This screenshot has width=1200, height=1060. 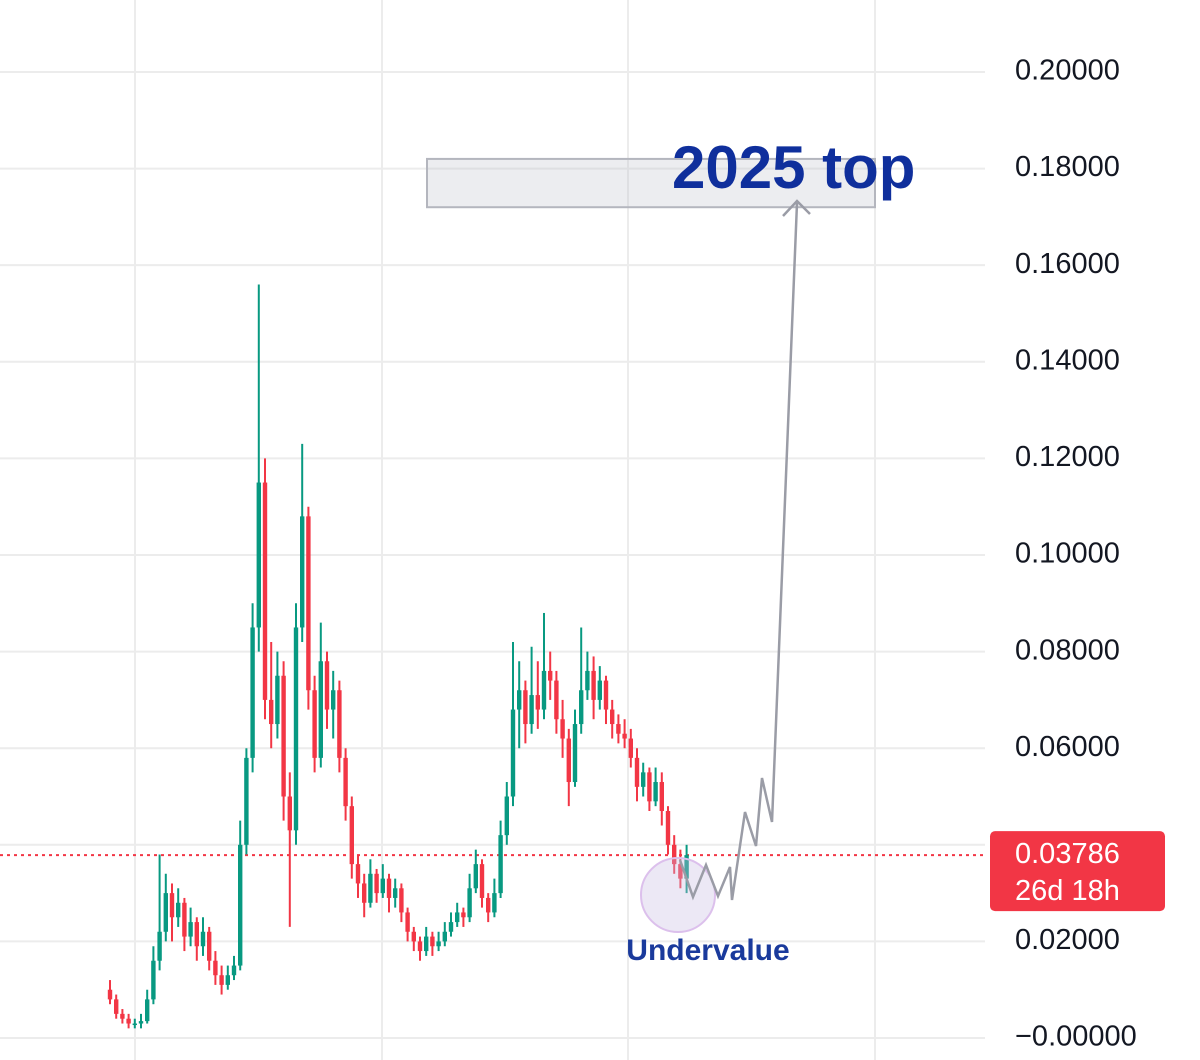 What do you see at coordinates (1067, 71) in the screenshot?
I see `y-tick-label: 0.20000` at bounding box center [1067, 71].